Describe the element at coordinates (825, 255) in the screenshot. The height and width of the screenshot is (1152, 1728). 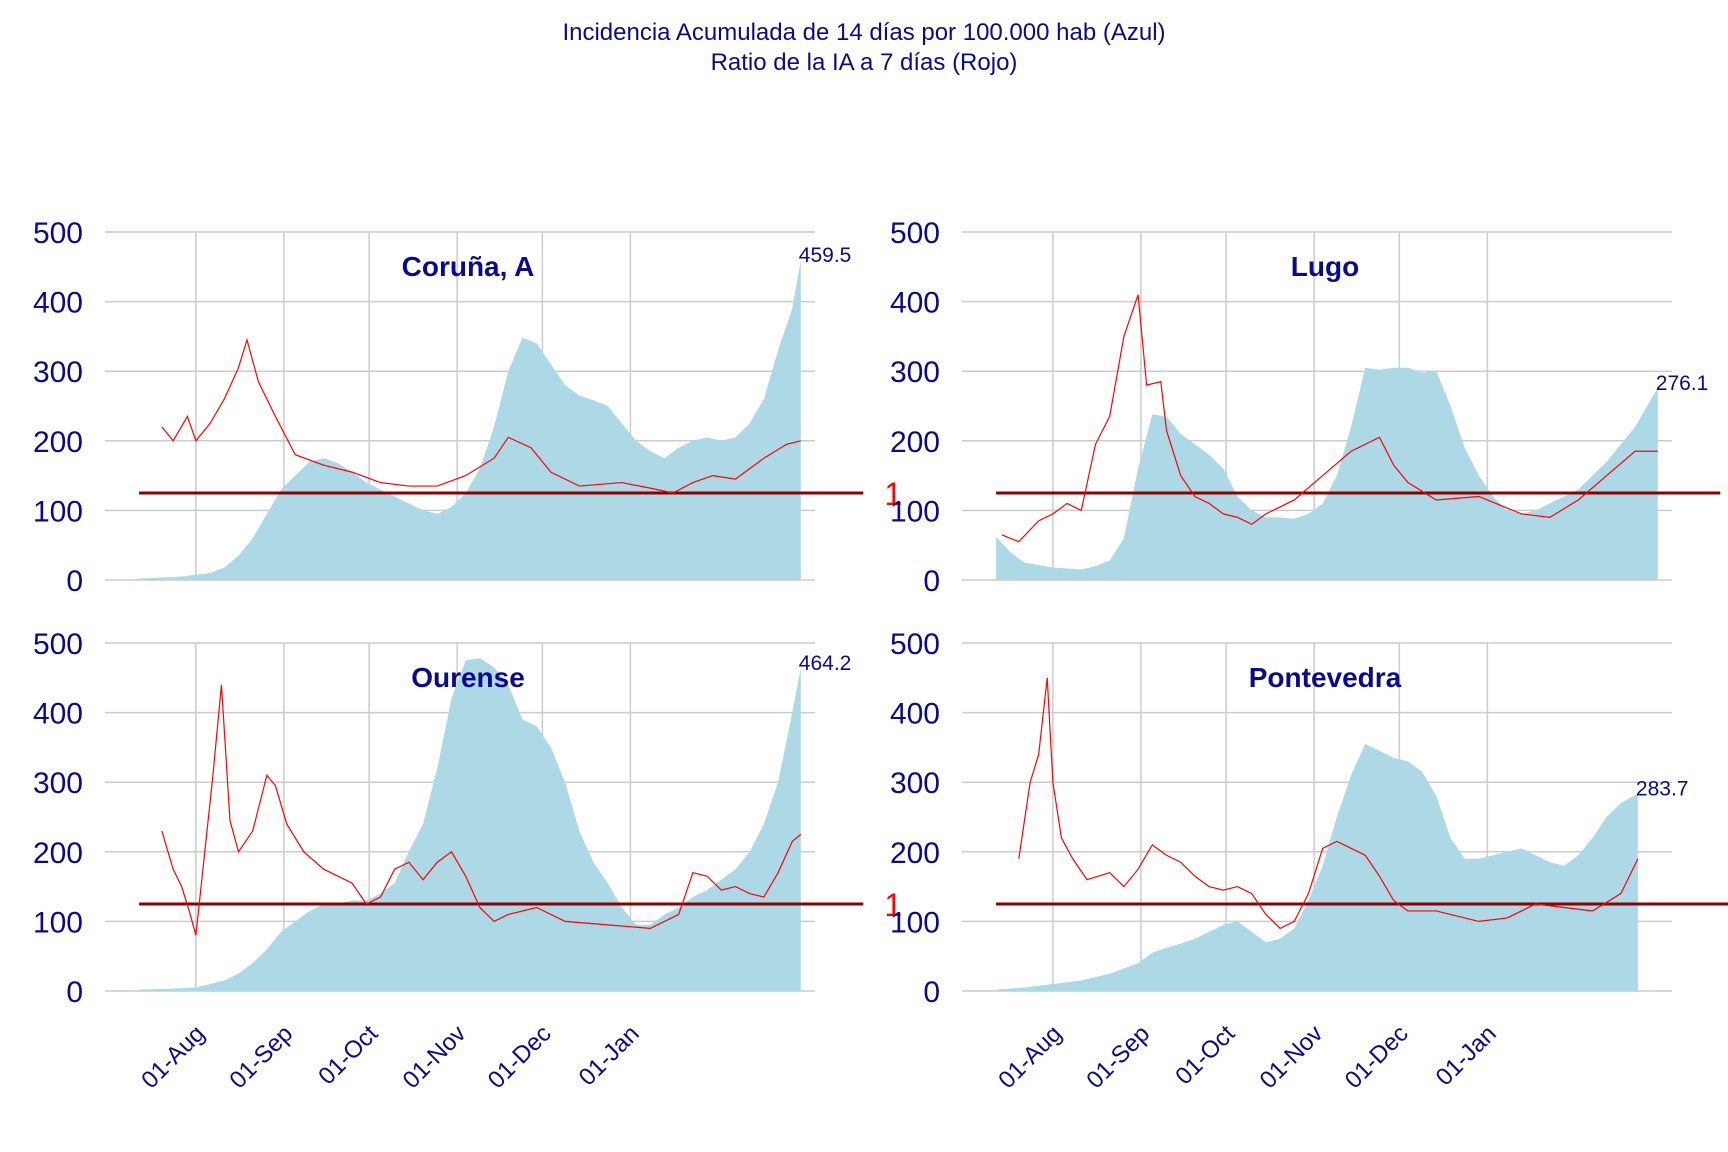
I see `last-value-label: 459.5` at that location.